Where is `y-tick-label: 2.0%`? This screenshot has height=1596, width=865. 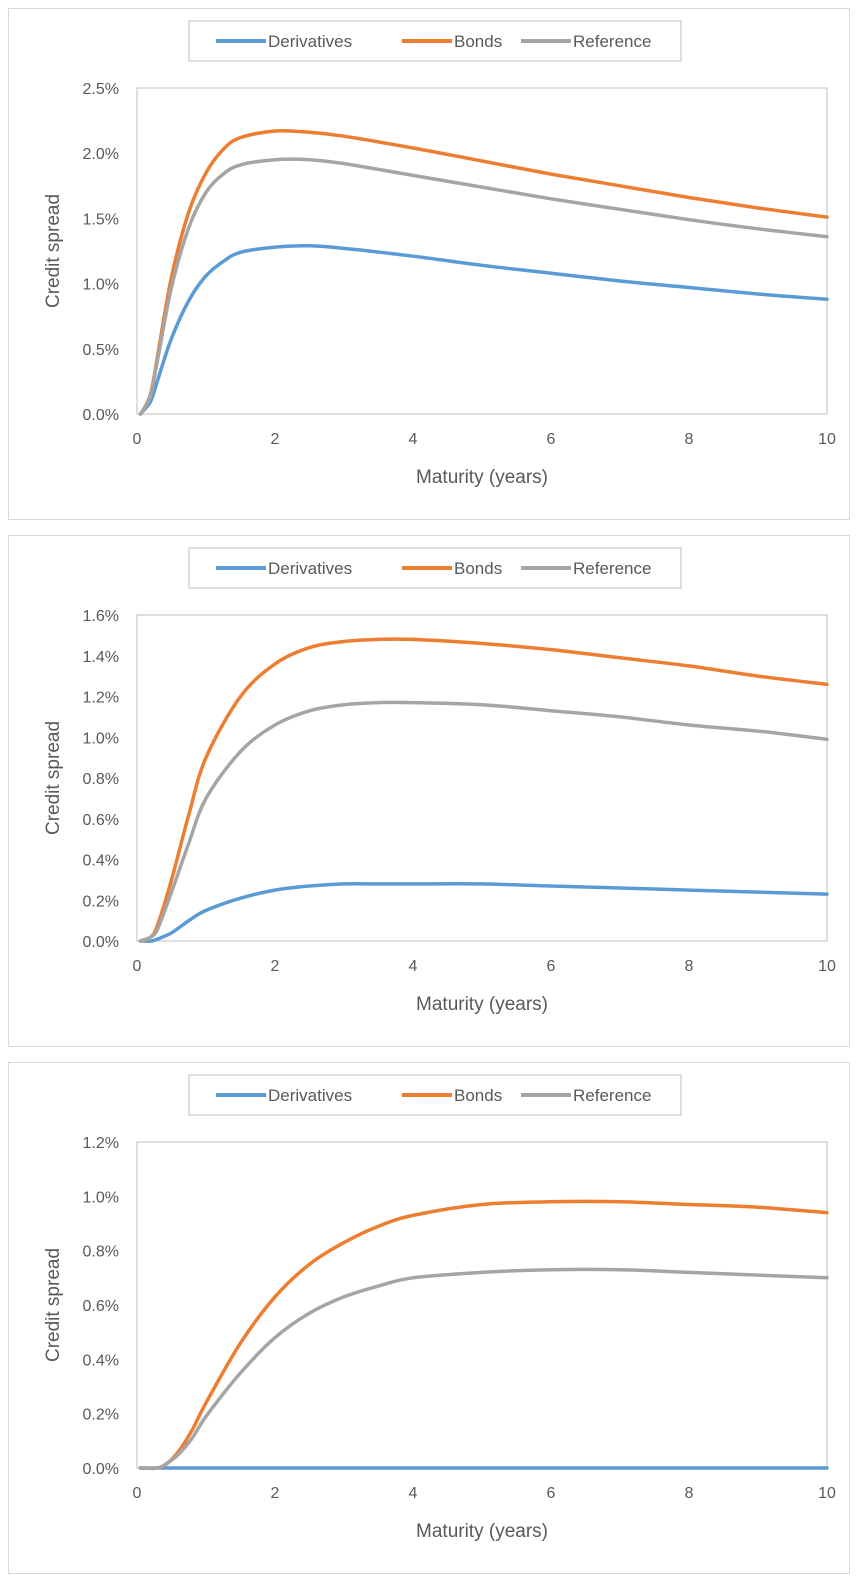 y-tick-label: 2.0% is located at coordinates (101, 154).